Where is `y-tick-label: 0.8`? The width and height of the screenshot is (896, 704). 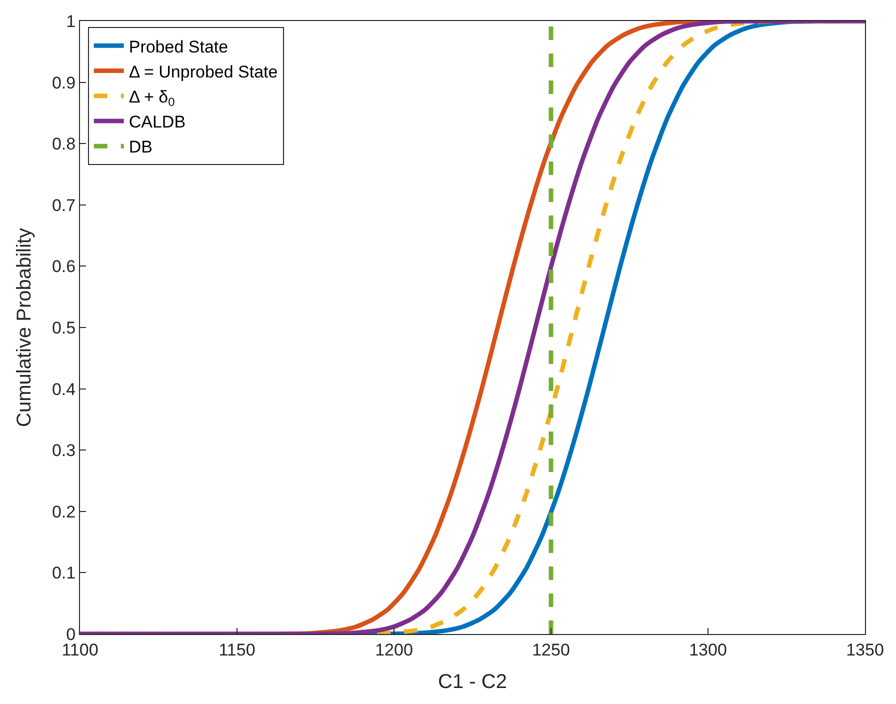 y-tick-label: 0.8 is located at coordinates (64, 144).